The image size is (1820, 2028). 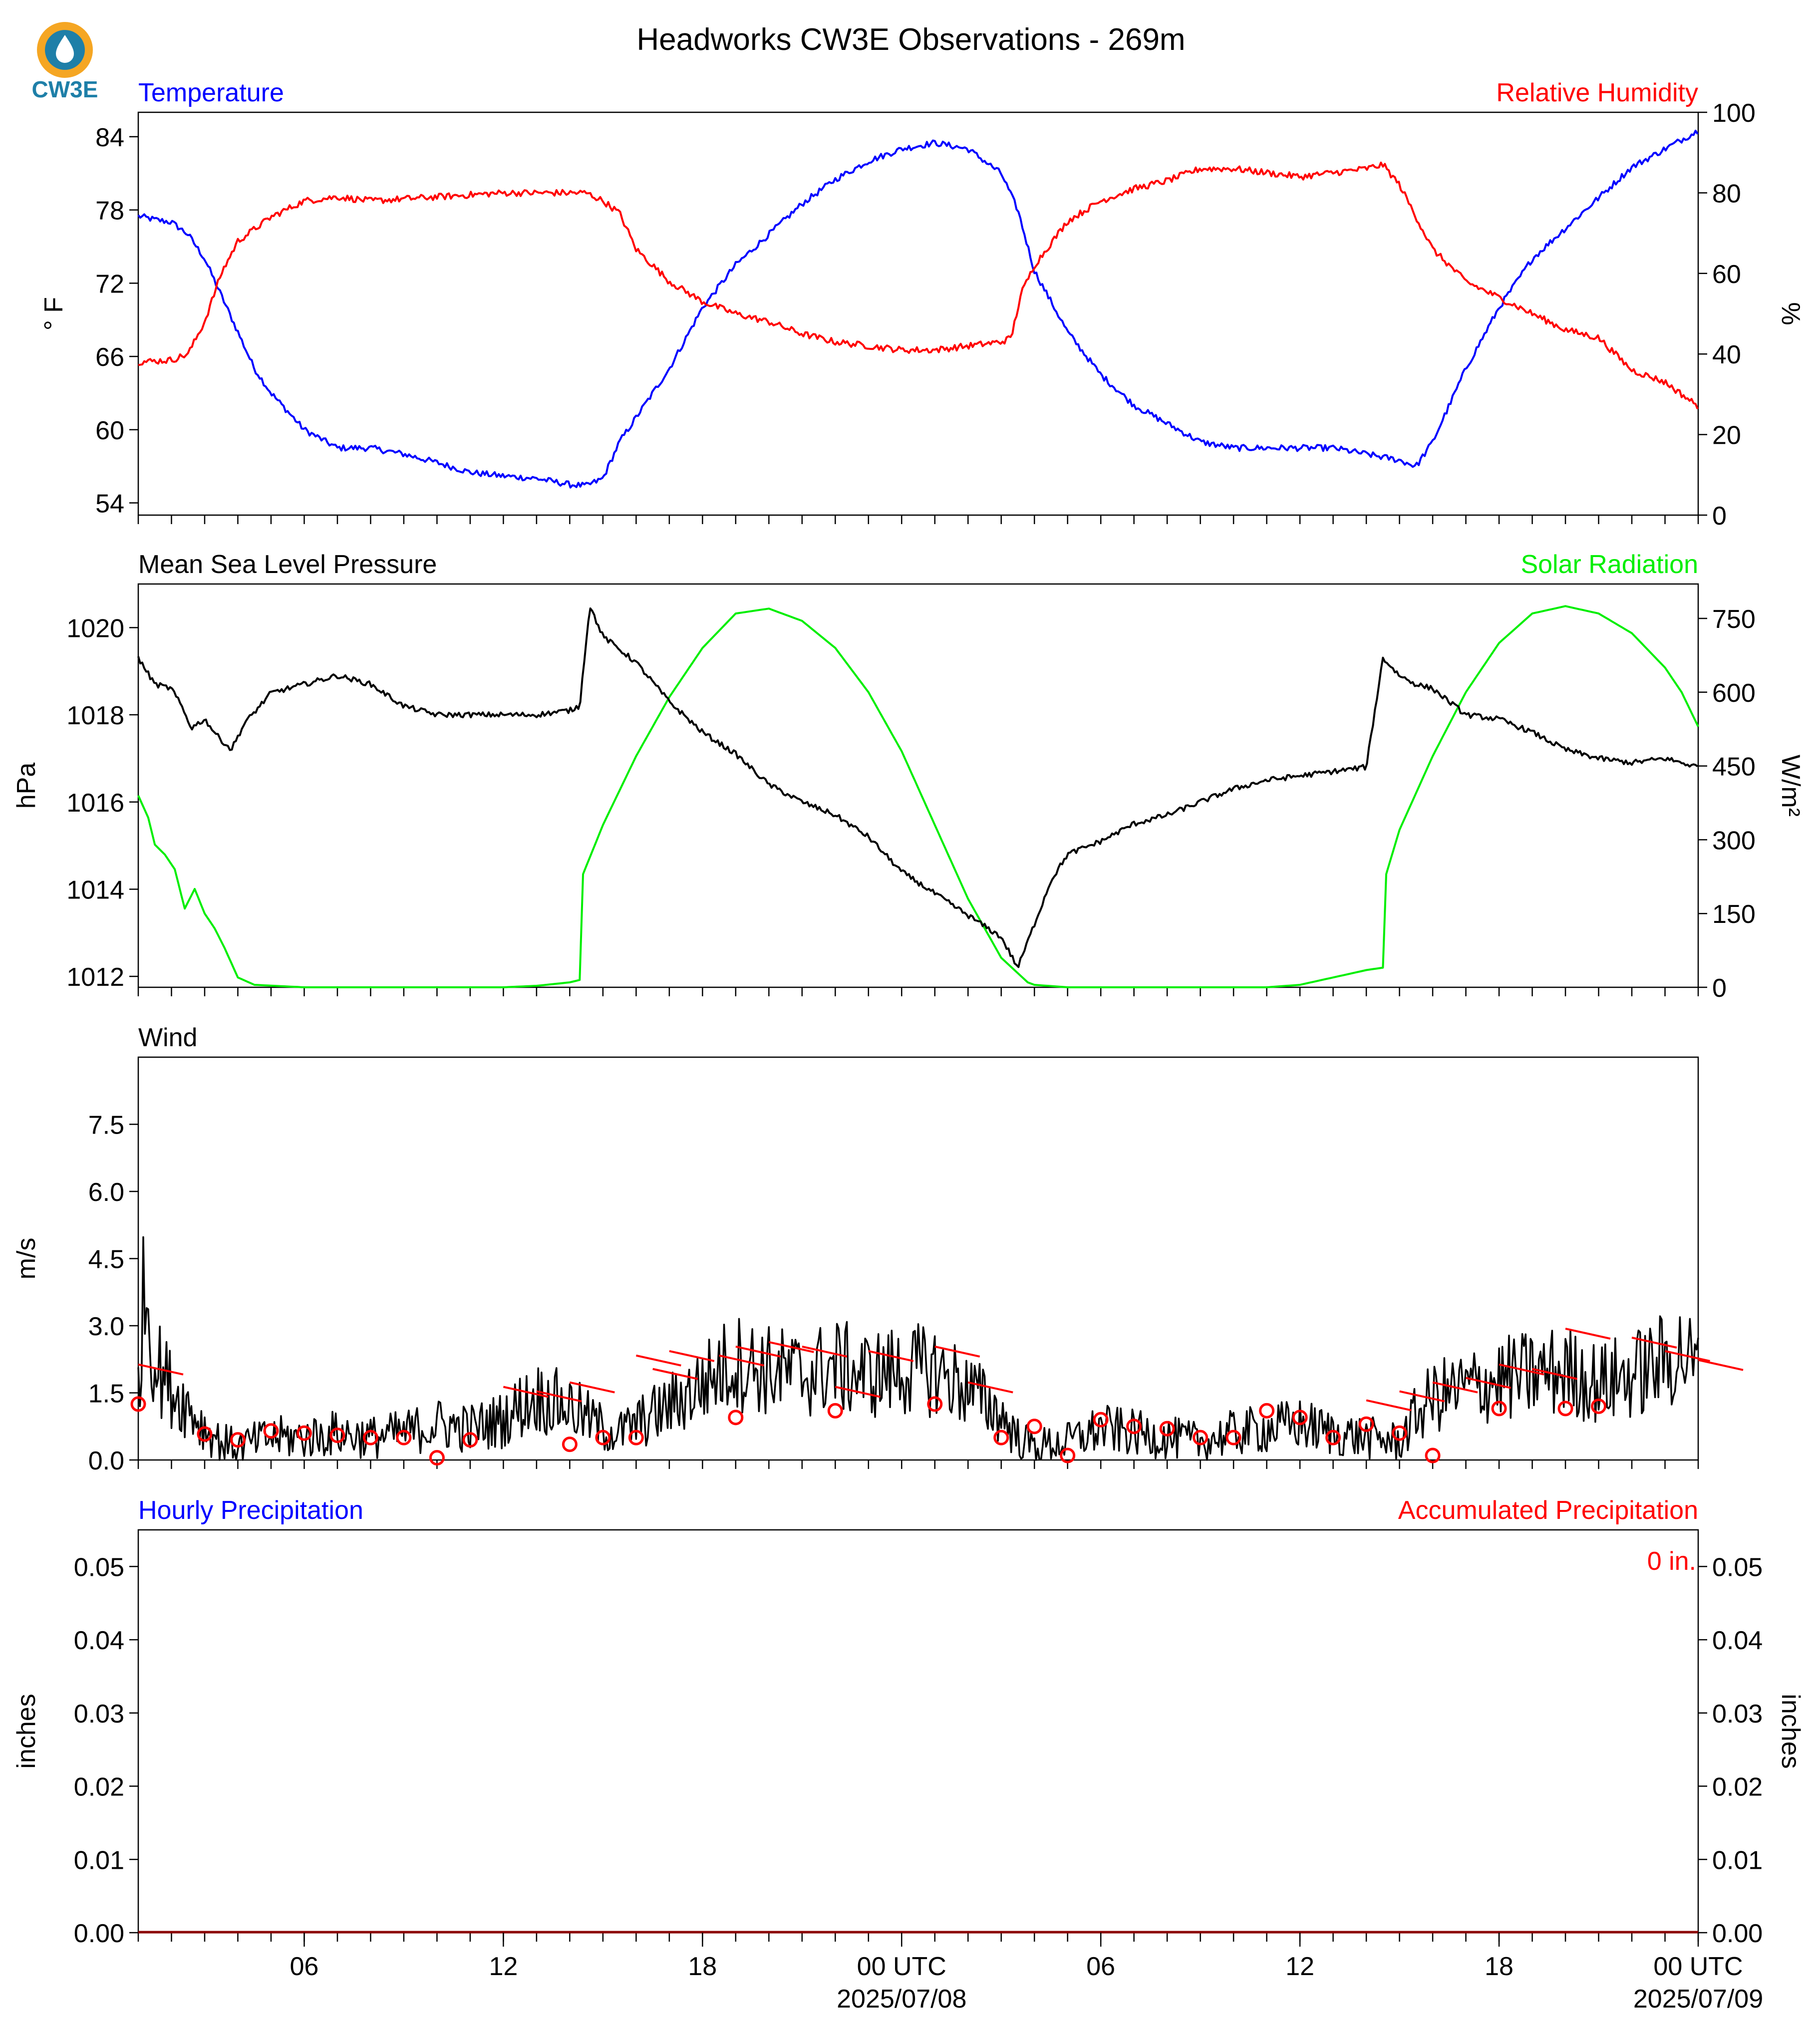 I want to click on y-tick-label: 0.00, so click(x=99, y=1933).